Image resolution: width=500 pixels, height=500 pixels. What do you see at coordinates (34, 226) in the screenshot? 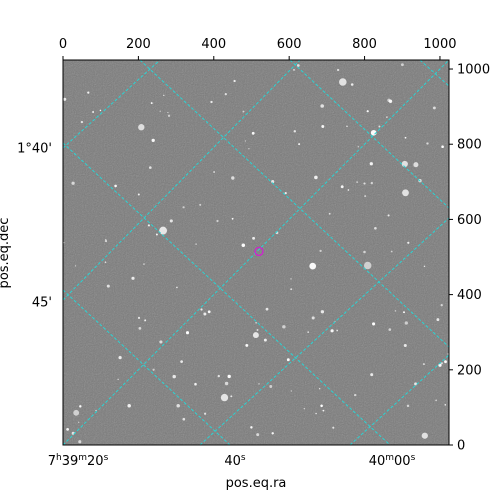
I see `left-axis: 1°40' 45'` at bounding box center [34, 226].